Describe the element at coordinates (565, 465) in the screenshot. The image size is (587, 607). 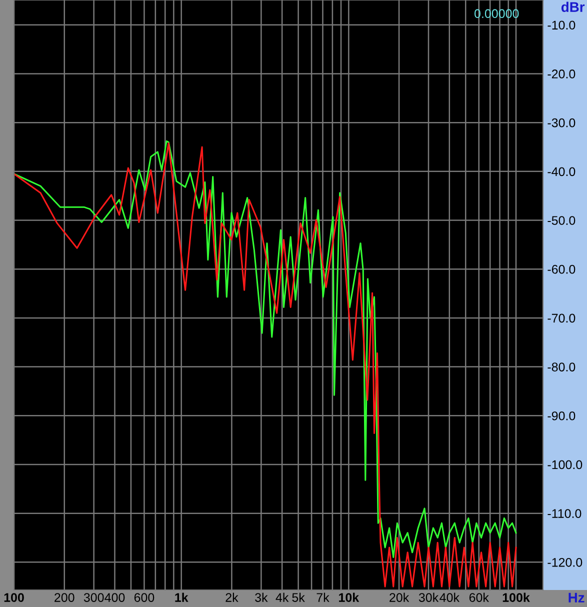
I see `y-tick-label: -100.0` at that location.